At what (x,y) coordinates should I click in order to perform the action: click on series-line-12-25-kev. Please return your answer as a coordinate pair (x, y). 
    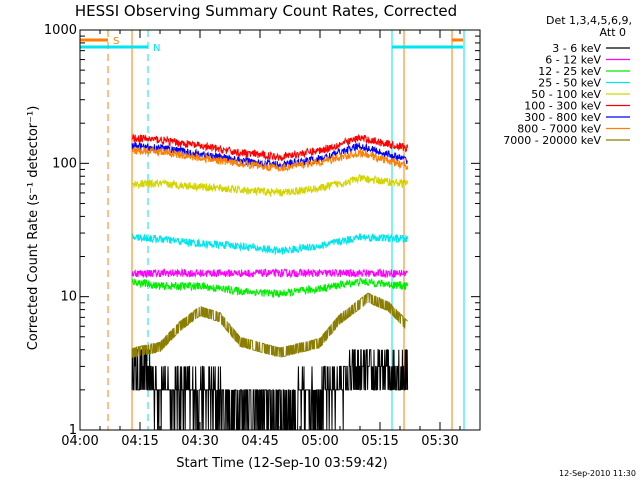
    Looking at the image, I should click on (270, 288).